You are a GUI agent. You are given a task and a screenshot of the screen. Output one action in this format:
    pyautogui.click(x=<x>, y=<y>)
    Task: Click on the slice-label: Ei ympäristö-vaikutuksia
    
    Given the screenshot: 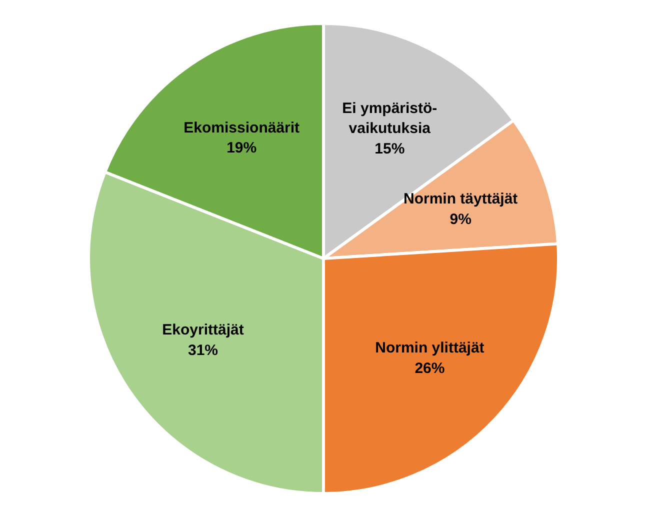 What is the action you would take?
    pyautogui.click(x=390, y=119)
    